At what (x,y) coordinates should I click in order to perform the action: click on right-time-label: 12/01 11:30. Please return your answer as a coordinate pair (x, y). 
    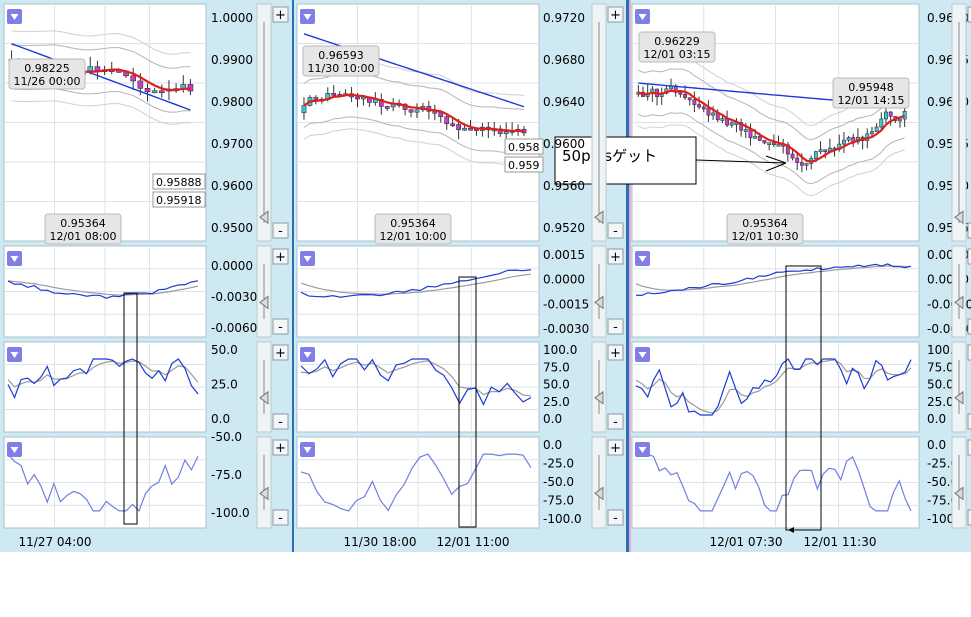
    Looking at the image, I should click on (840, 542).